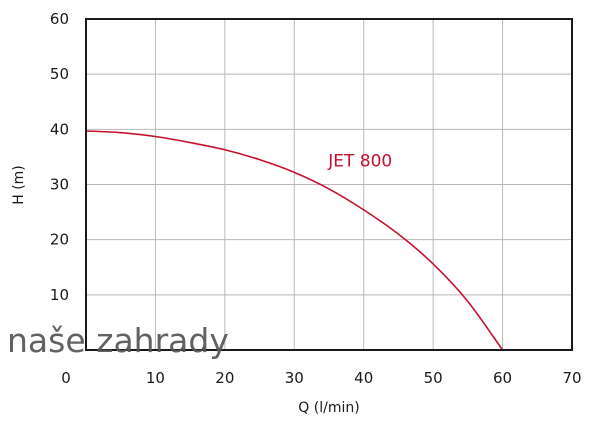 The width and height of the screenshot is (600, 421). I want to click on x-tick-label: 40, so click(363, 378).